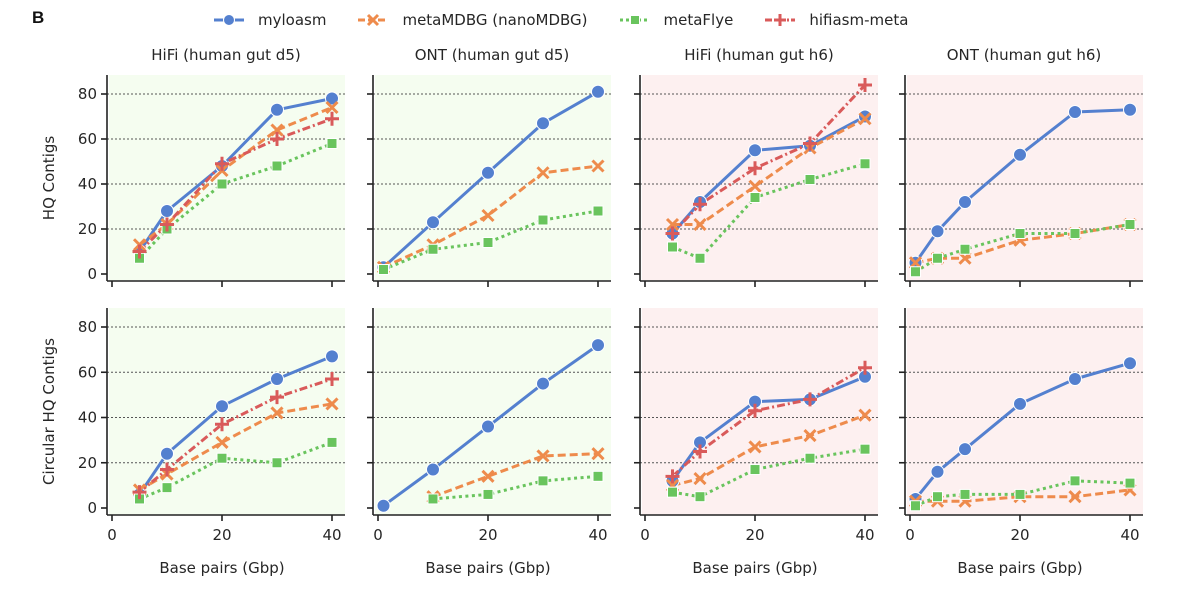 The height and width of the screenshot is (597, 1185). I want to click on legend-swatch-circle-icon, so click(229, 20).